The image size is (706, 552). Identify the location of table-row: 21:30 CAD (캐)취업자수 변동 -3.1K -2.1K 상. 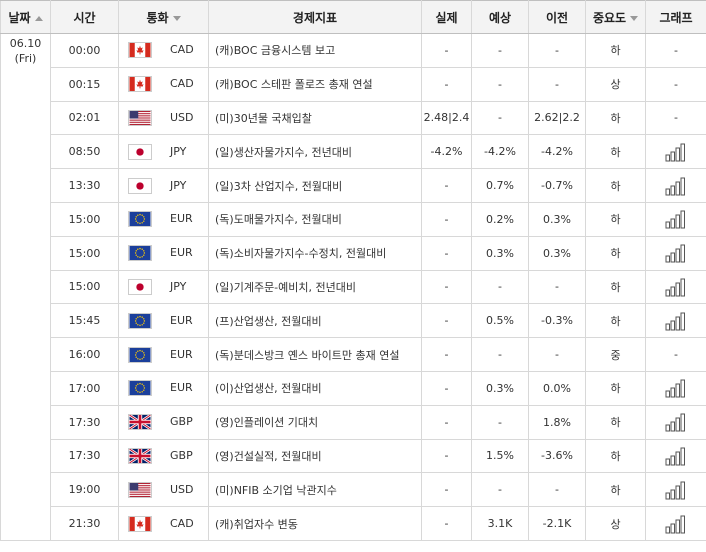
(353, 523).